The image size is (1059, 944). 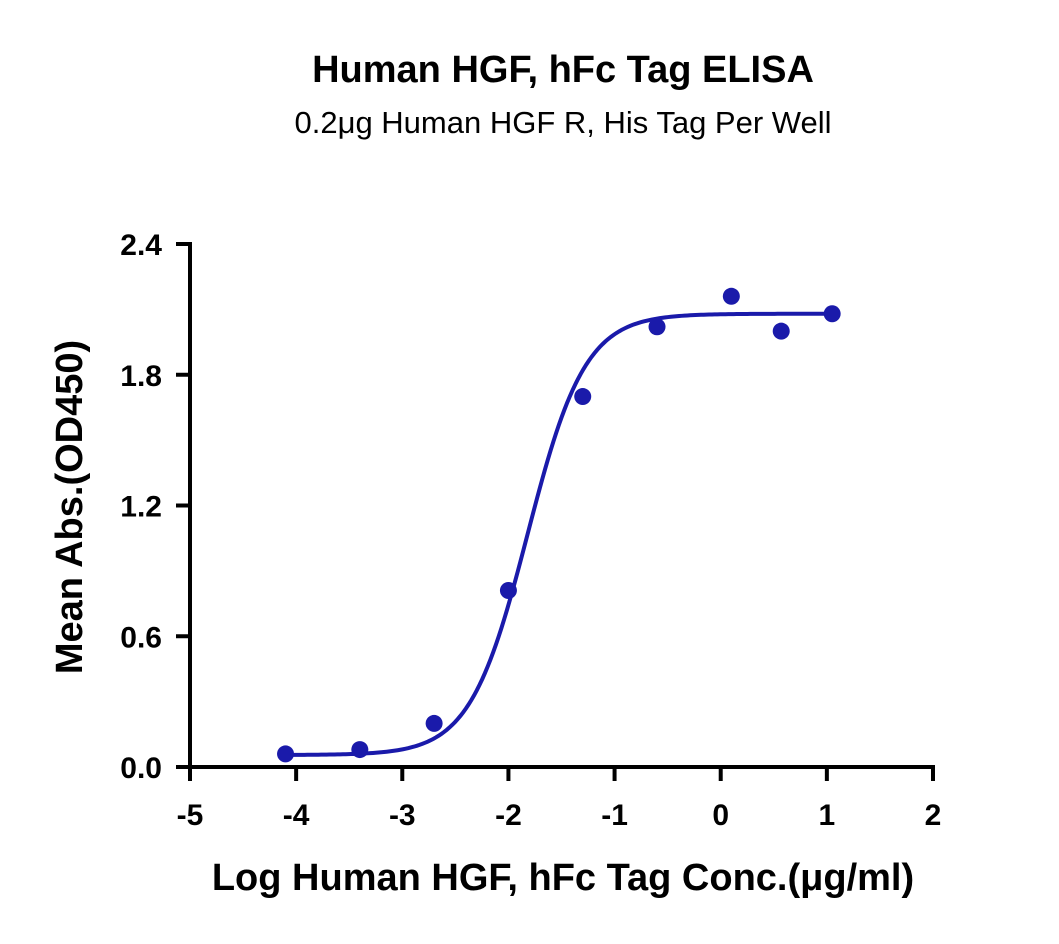 I want to click on y-axis-label: Mean Abs.(OD450), so click(x=70, y=507).